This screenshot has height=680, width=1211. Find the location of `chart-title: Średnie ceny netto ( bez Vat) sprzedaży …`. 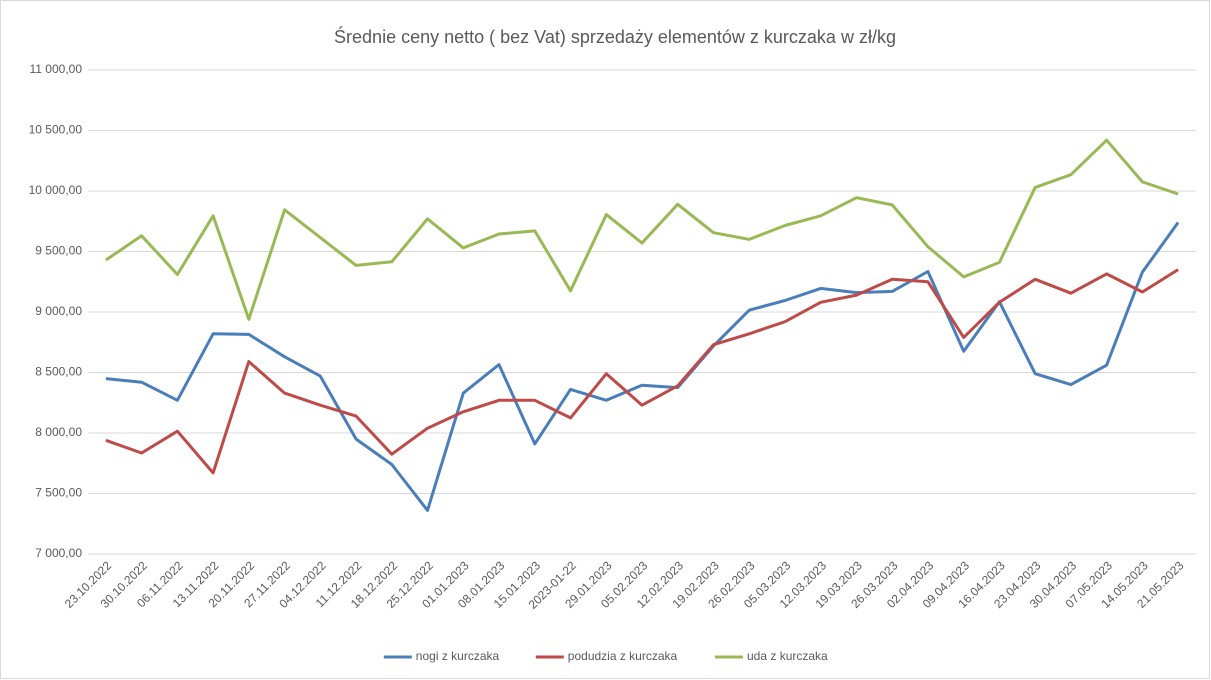

chart-title: Średnie ceny netto ( bez Vat) sprzedaży … is located at coordinates (615, 36).